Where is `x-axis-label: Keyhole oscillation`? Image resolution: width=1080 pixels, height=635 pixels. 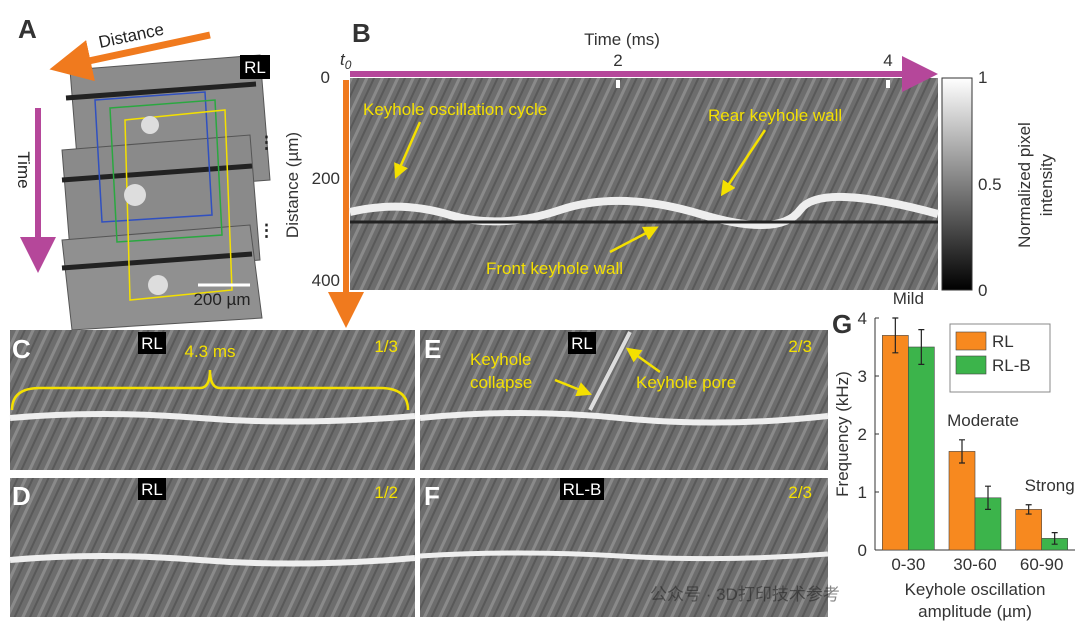 x-axis-label: Keyhole oscillation is located at coordinates (975, 589).